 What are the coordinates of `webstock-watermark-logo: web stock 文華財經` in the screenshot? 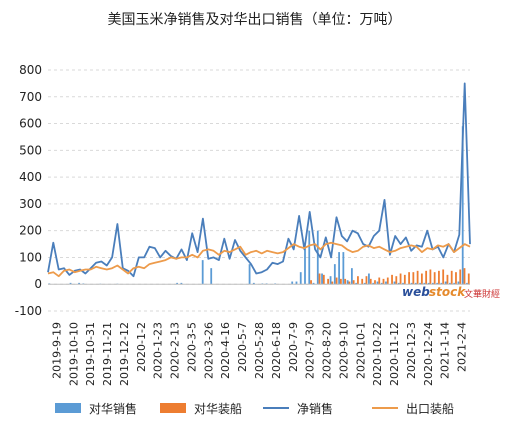 It's located at (451, 292).